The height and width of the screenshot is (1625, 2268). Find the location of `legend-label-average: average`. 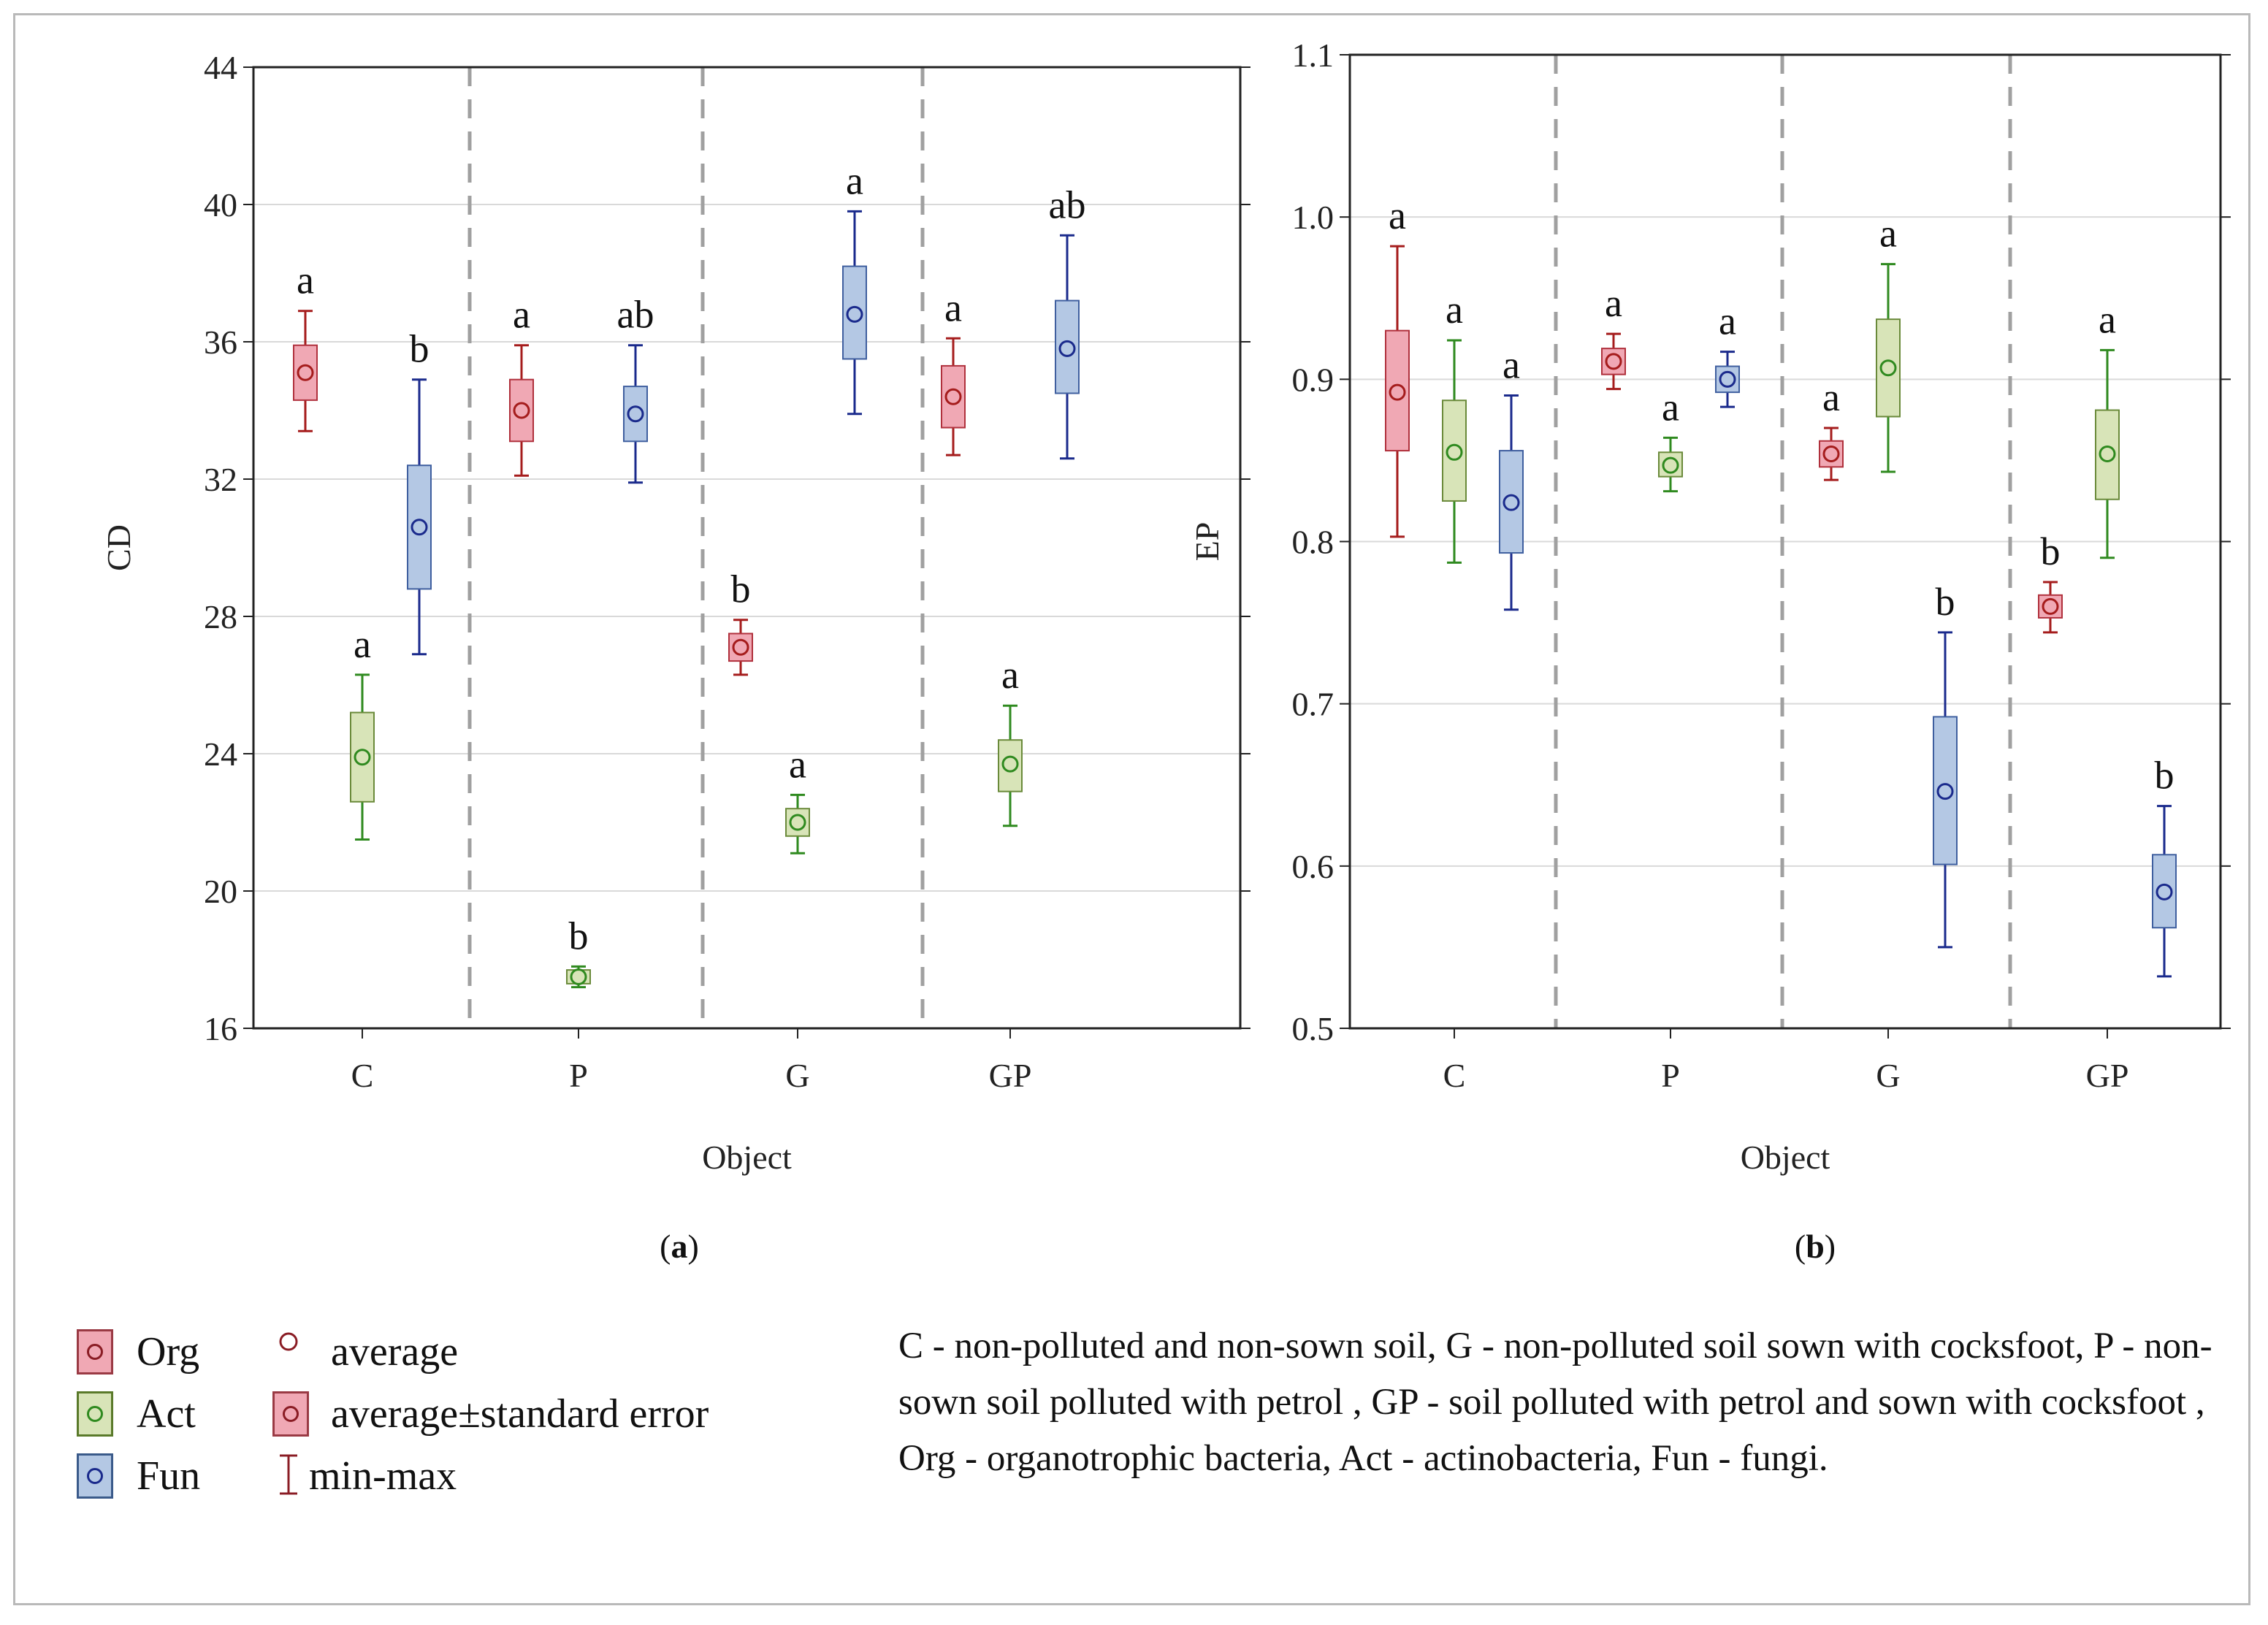

legend-label-average: average is located at coordinates (395, 1351).